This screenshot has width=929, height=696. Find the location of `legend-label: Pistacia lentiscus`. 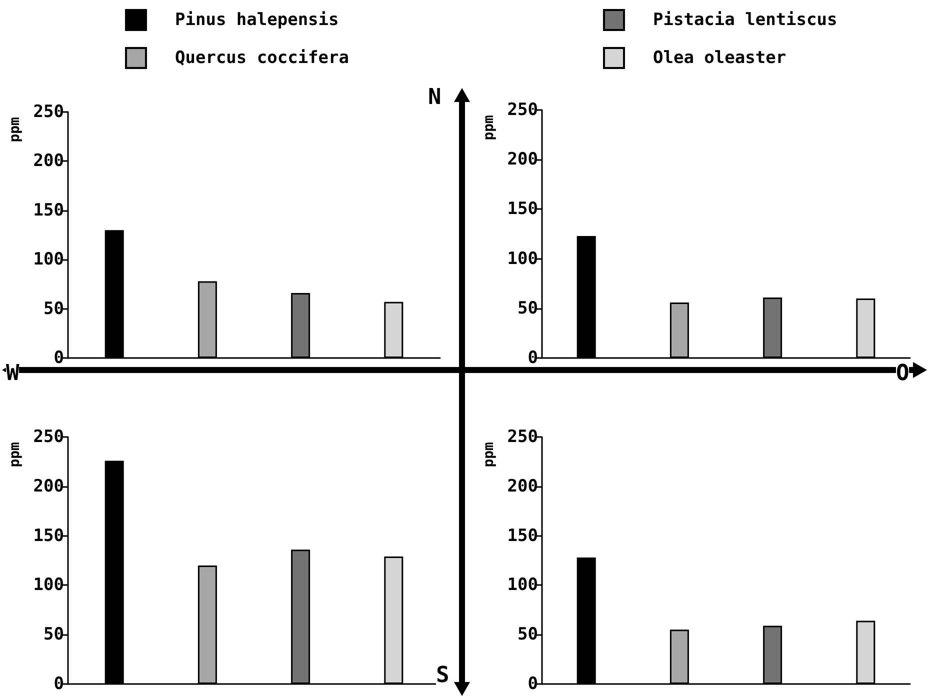

legend-label: Pistacia lentiscus is located at coordinates (745, 20).